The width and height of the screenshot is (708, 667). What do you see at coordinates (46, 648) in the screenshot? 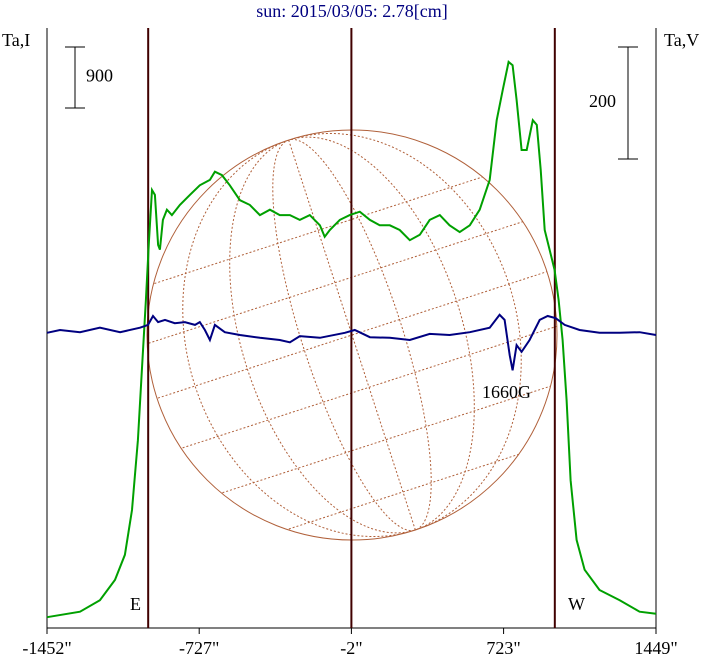
I see `x-tick-label: -1452"` at bounding box center [46, 648].